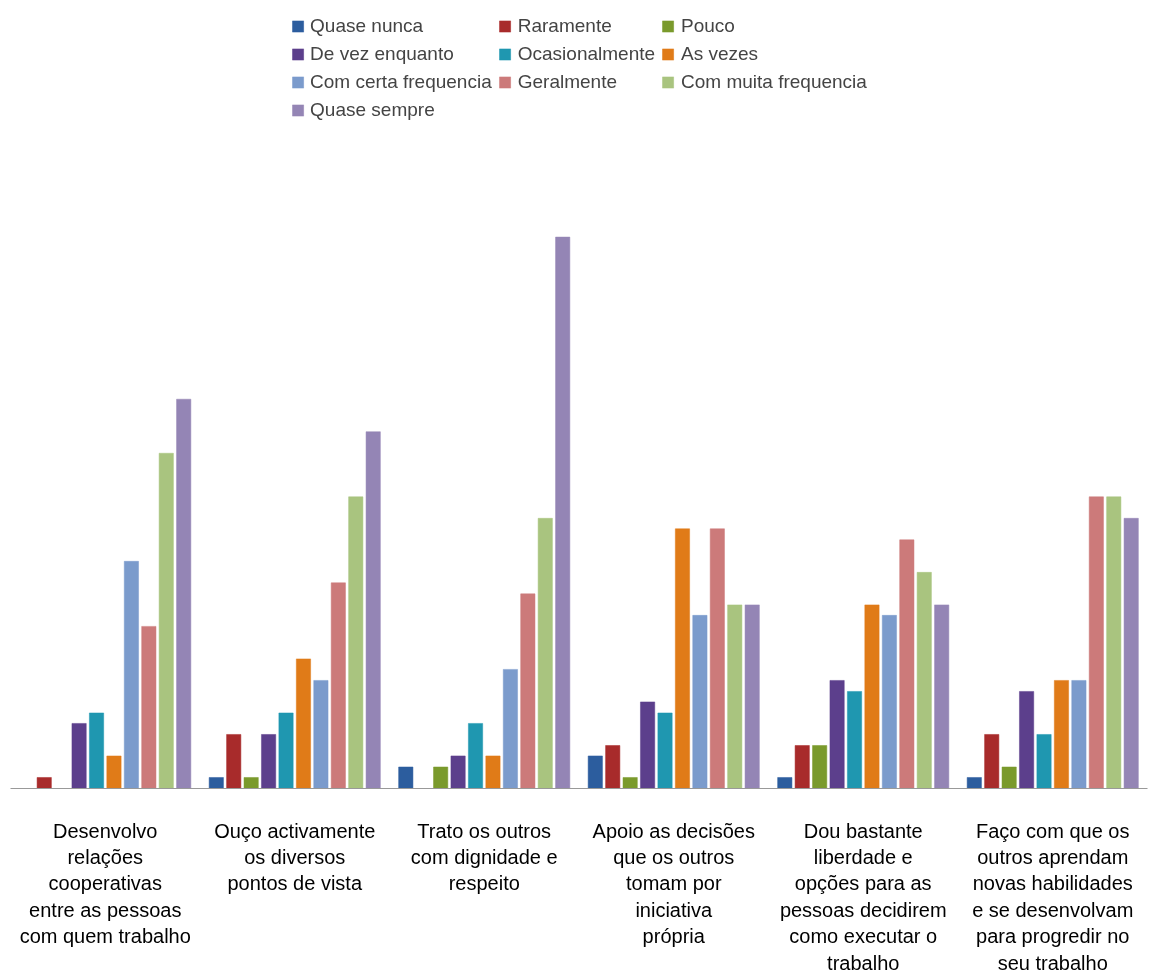 The image size is (1157, 976). What do you see at coordinates (401, 82) in the screenshot?
I see `legend-label: Com certa frequencia` at bounding box center [401, 82].